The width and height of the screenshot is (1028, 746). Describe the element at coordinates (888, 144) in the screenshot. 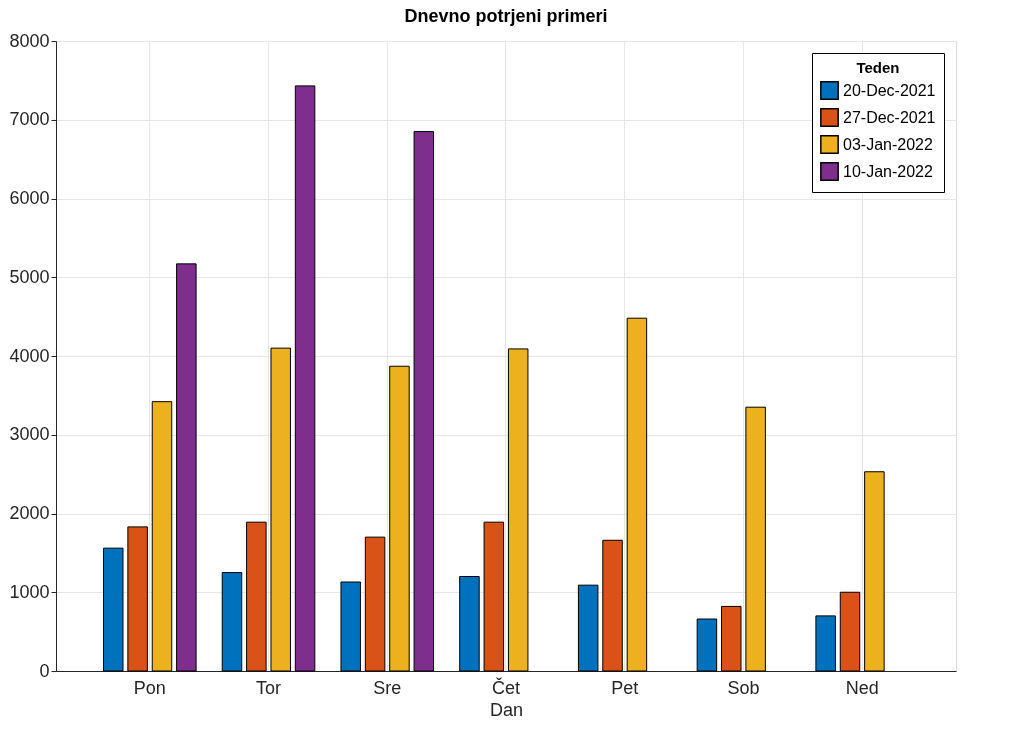

I see `legend-label: 03-Jan-2022` at that location.